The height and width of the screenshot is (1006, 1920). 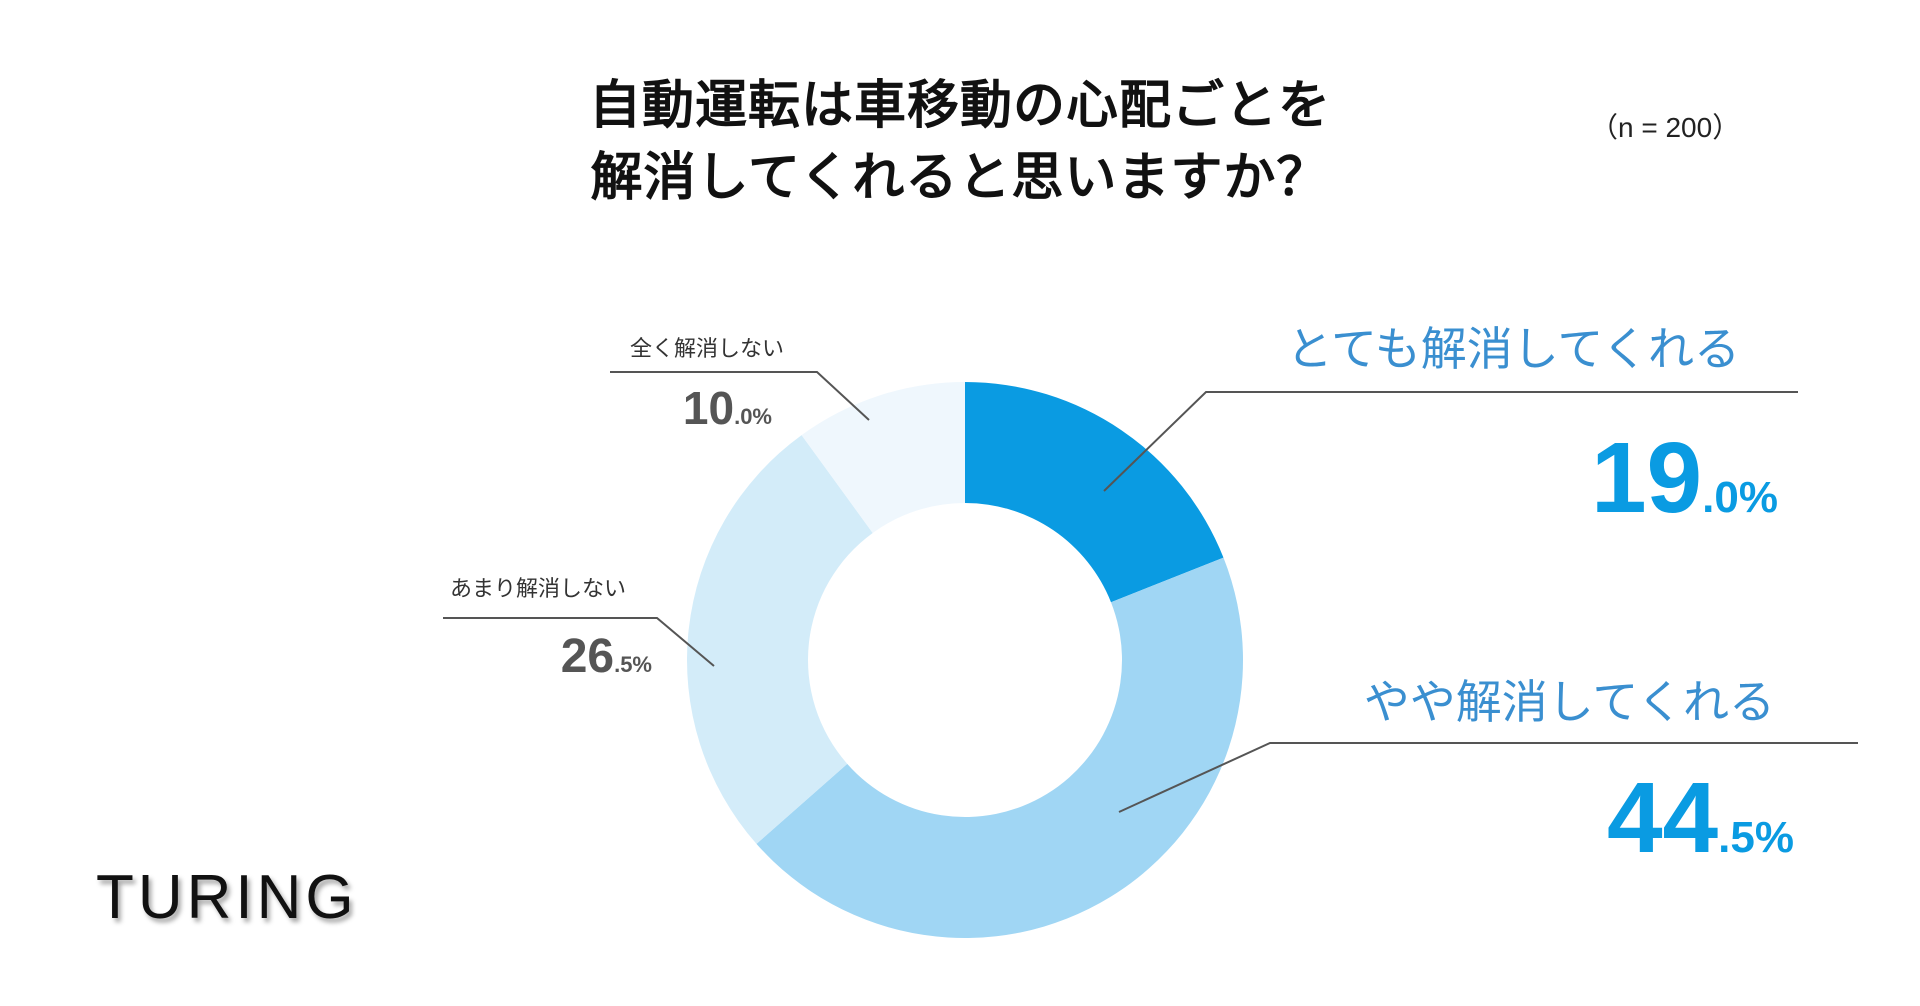 What do you see at coordinates (999, 748) in the screenshot?
I see `slice-somewhat` at bounding box center [999, 748].